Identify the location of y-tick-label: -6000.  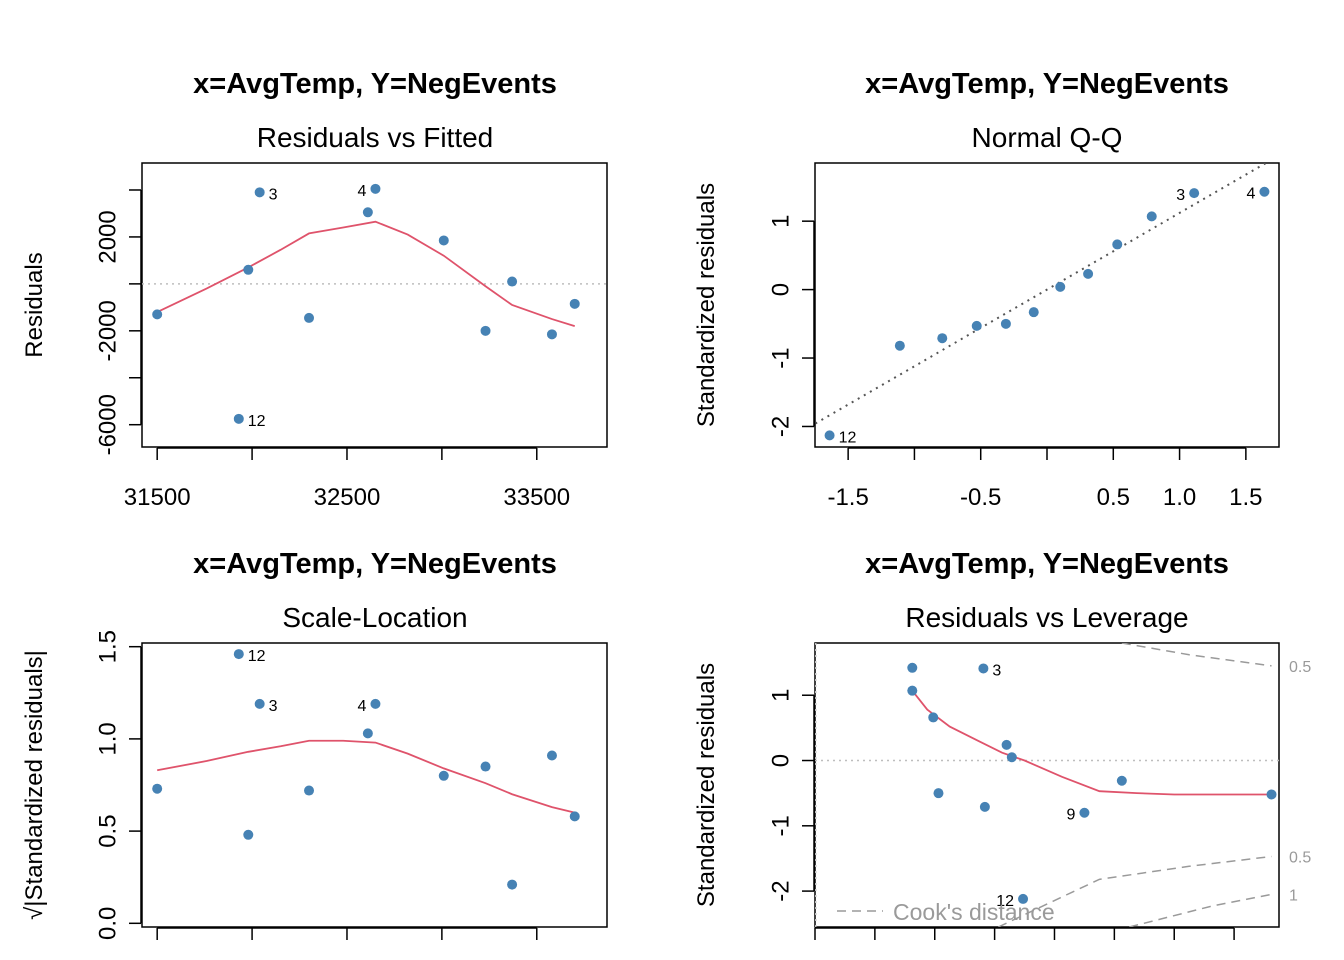
(108, 424).